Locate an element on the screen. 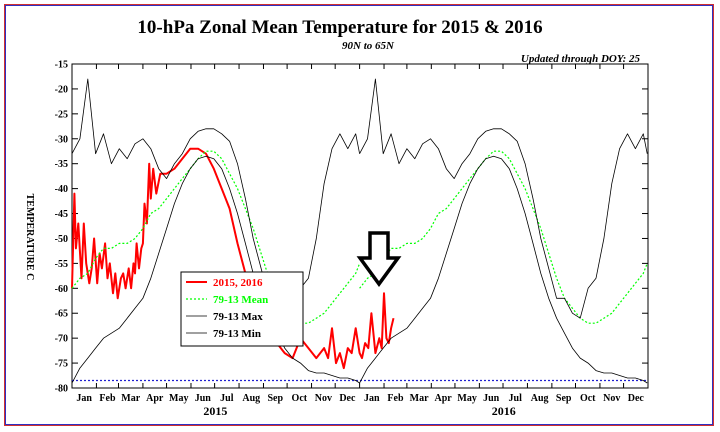 The height and width of the screenshot is (432, 720). legend-label: 2015, 2016 is located at coordinates (238, 283).